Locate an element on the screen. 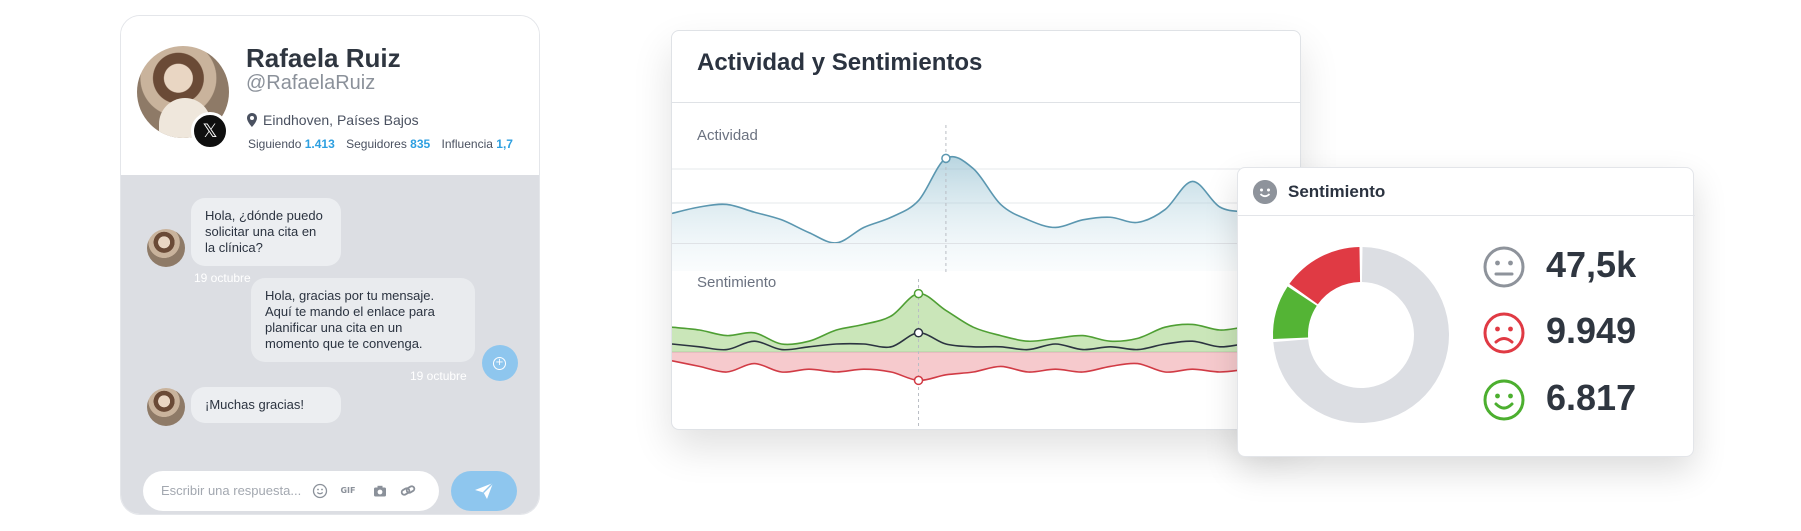  location-text: Eindhoven, Países Bajos is located at coordinates (341, 120).